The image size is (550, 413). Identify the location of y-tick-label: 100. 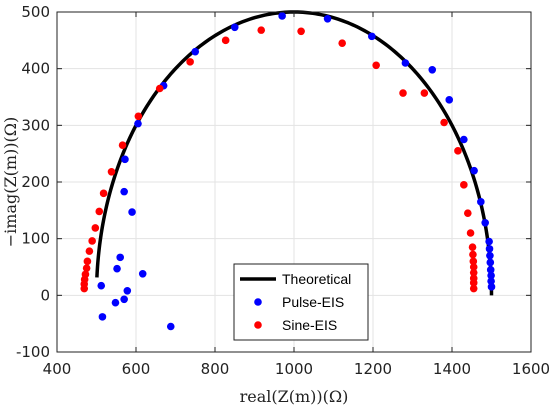
(35, 239).